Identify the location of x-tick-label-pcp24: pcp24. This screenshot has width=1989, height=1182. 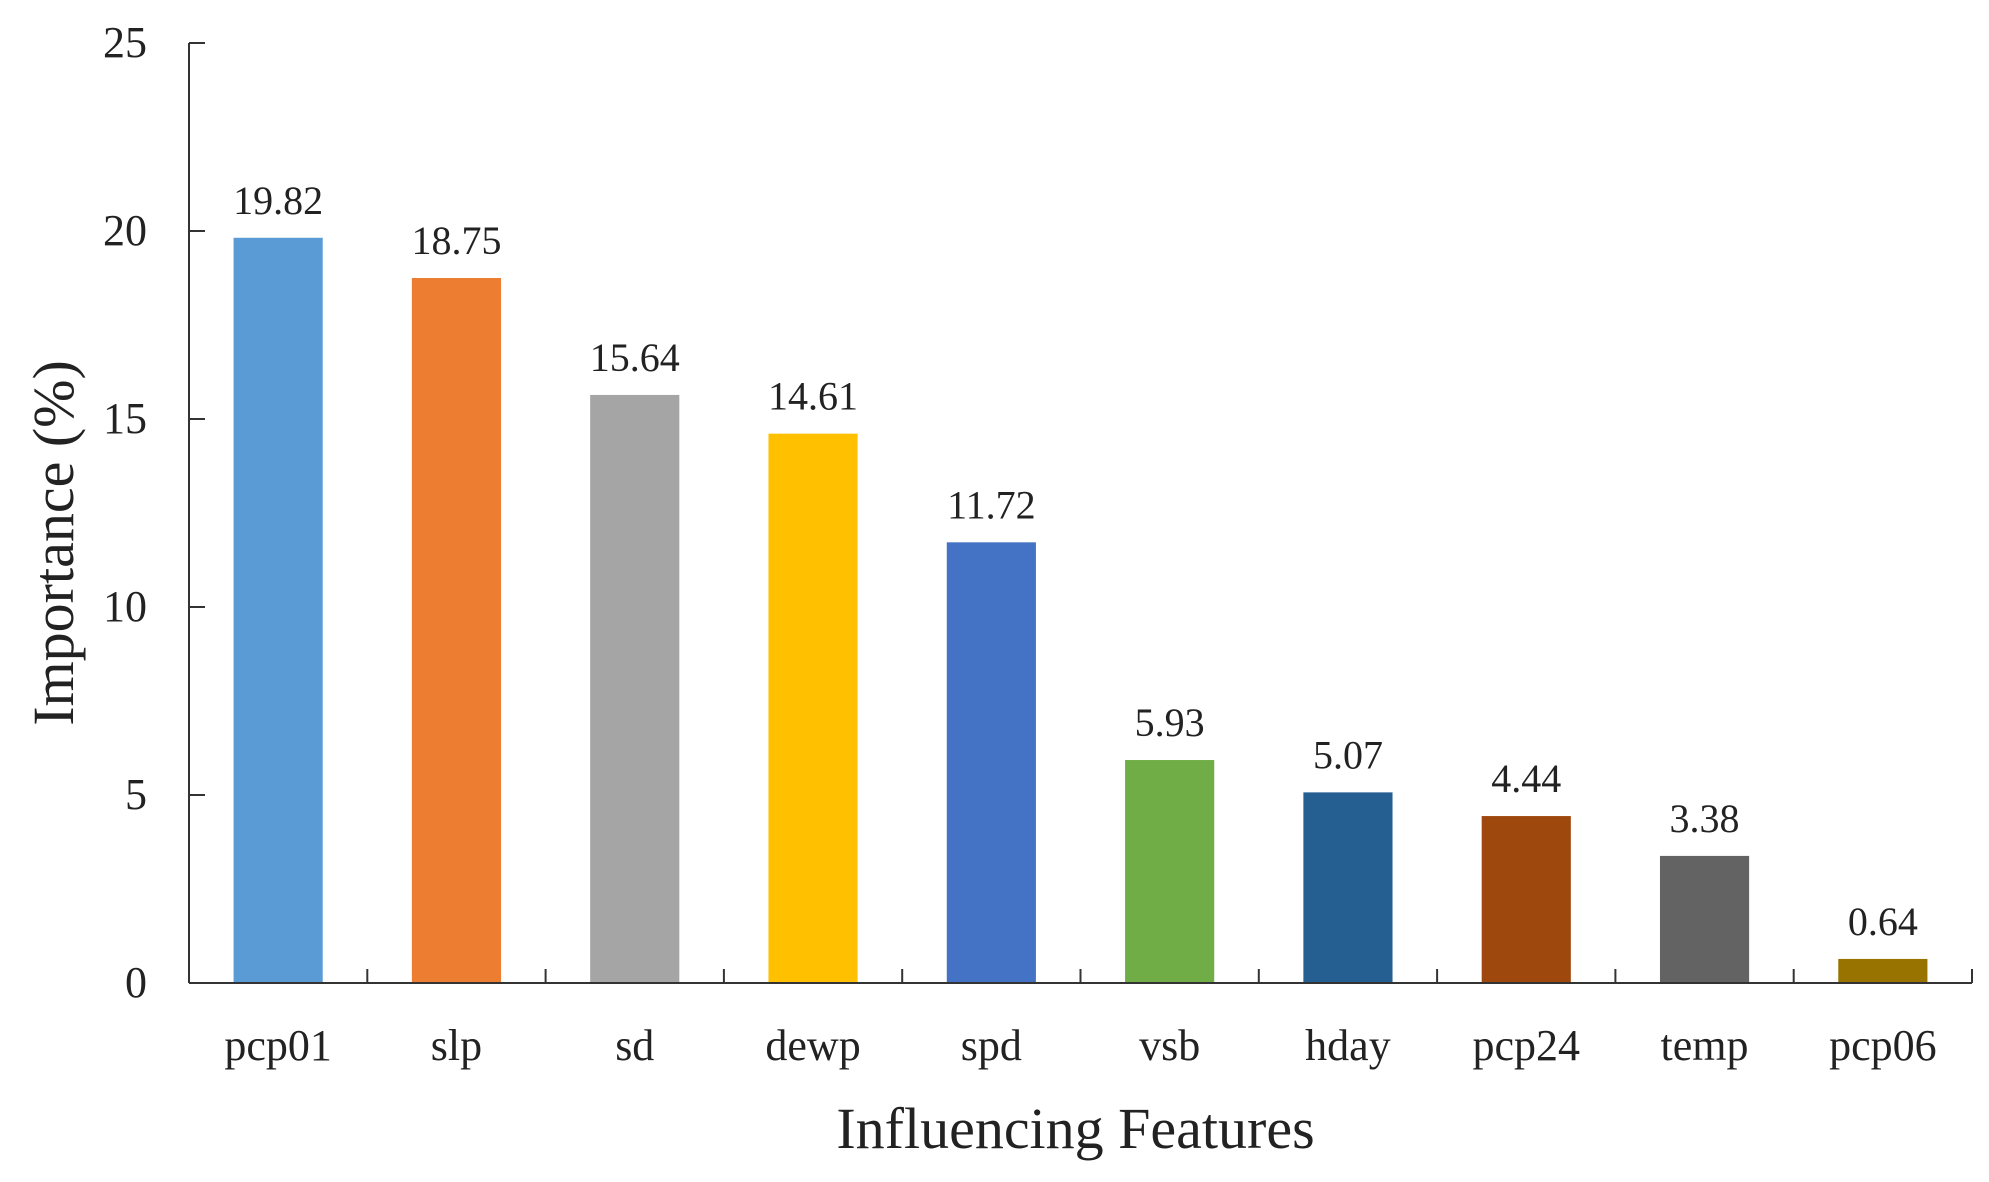
(1526, 1045).